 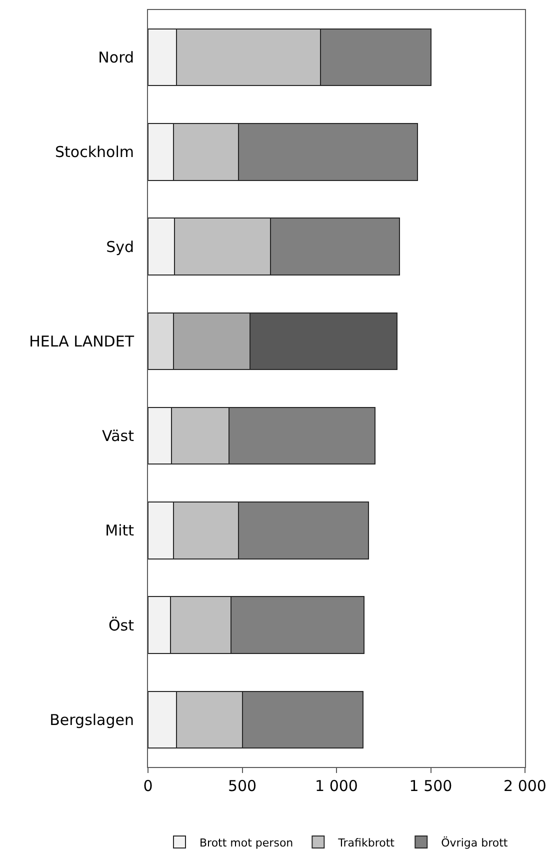 I want to click on y-tick-label: Nord, so click(x=116, y=57).